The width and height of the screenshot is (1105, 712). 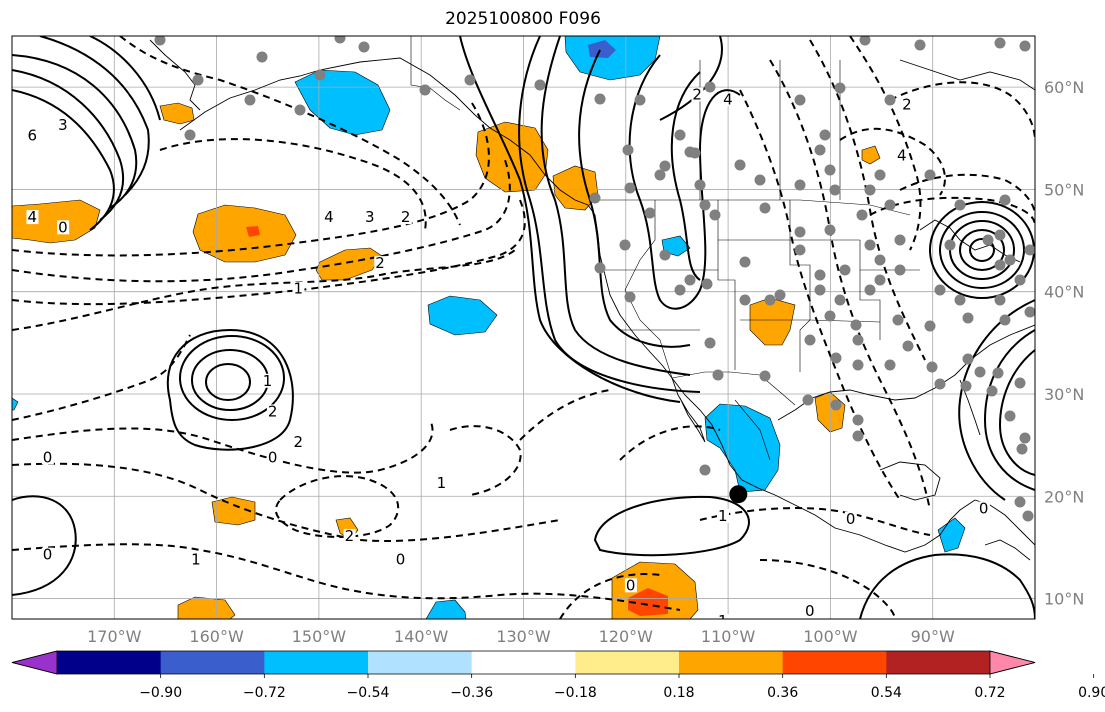 What do you see at coordinates (575, 693) in the screenshot?
I see `colorbar-tick-label: −0.18` at bounding box center [575, 693].